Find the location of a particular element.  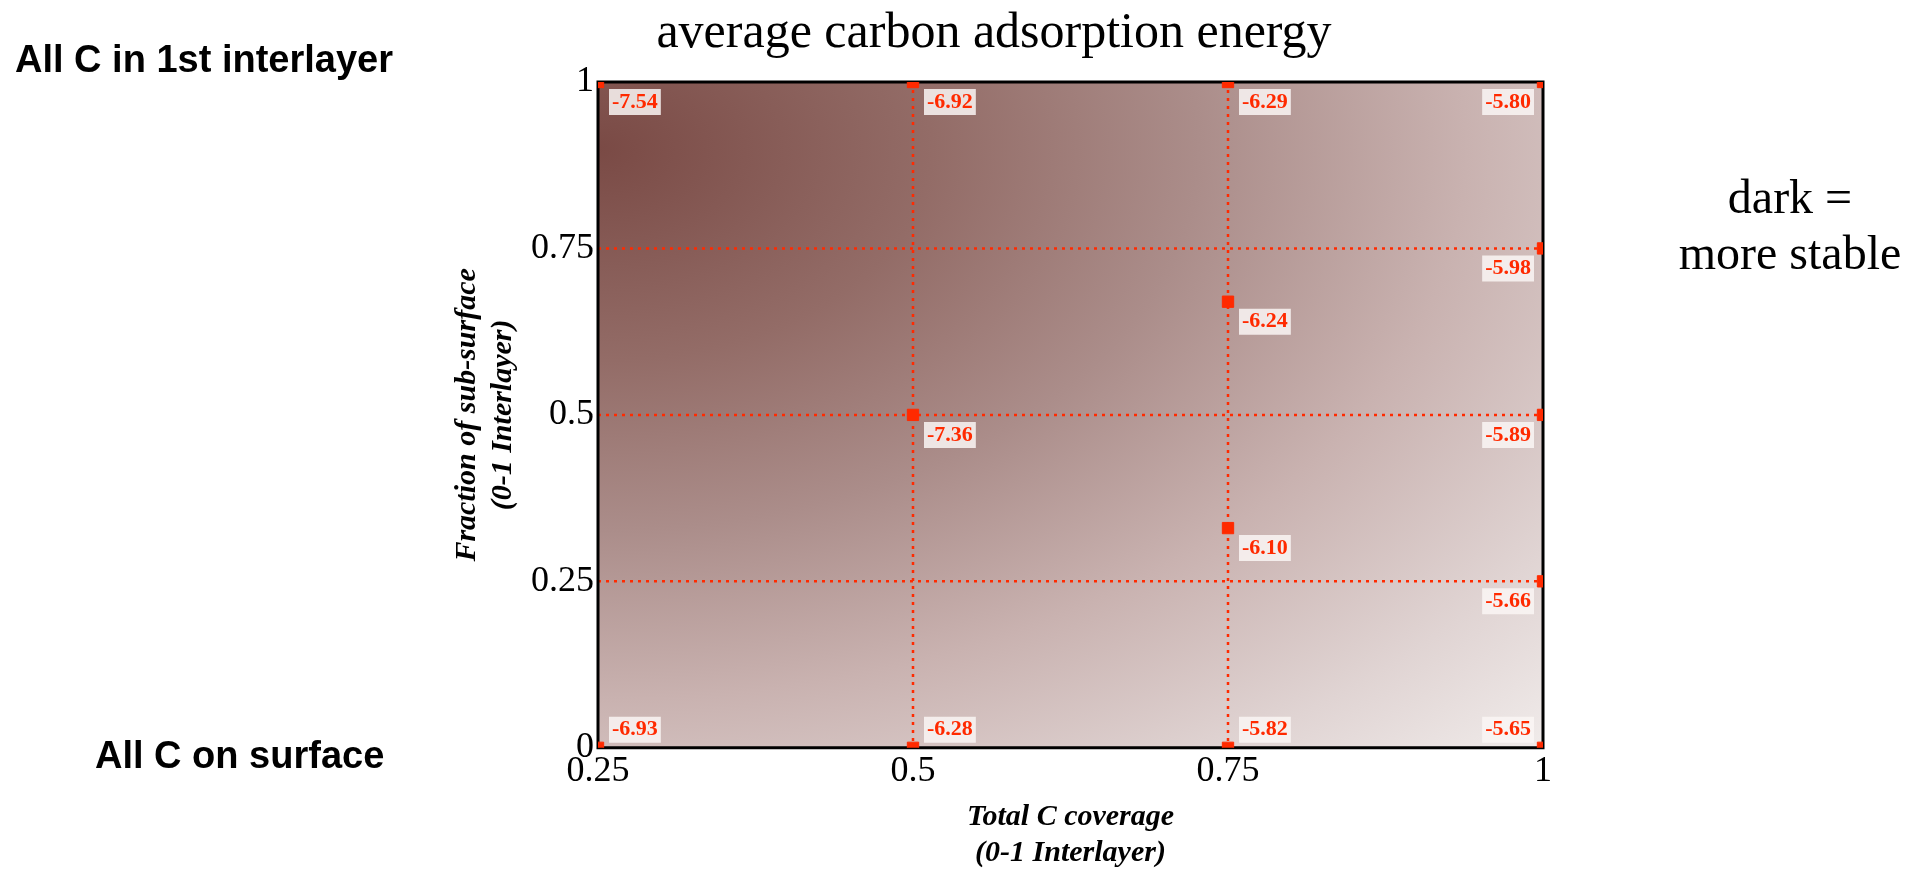

y-tick-label: 1 is located at coordinates (585, 79).